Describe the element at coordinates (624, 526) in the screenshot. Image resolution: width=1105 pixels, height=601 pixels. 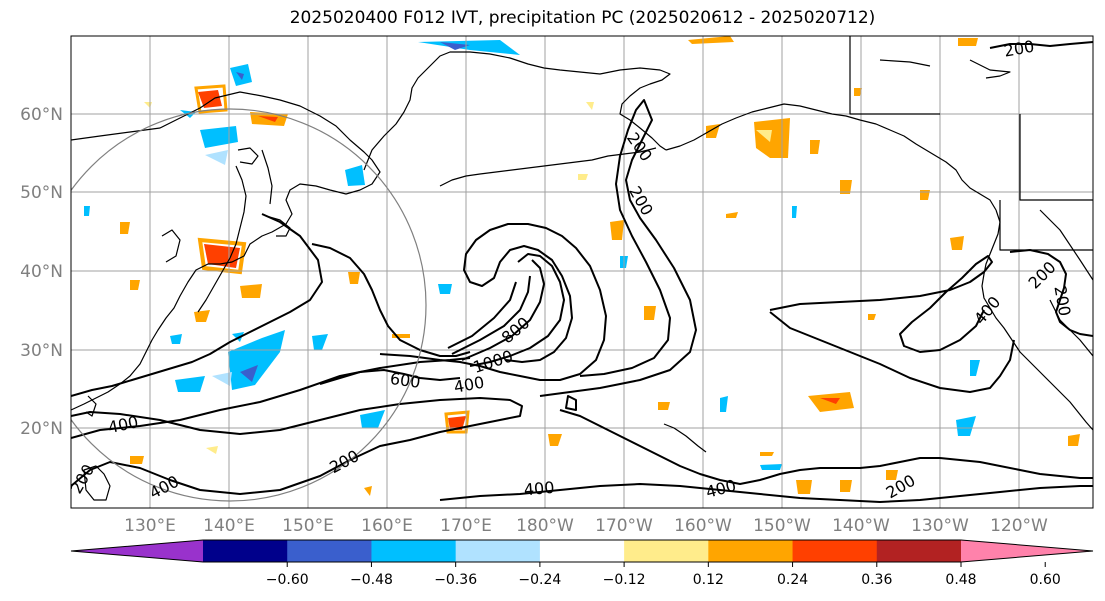
I see `lon-label: 170°W` at that location.